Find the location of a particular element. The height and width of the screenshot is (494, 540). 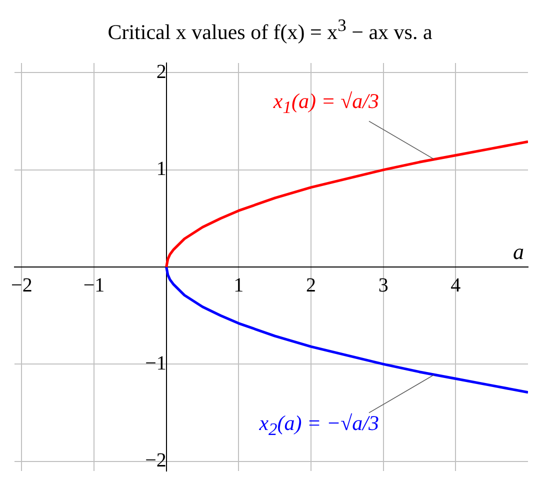

x-tick-label: 1 is located at coordinates (239, 285).